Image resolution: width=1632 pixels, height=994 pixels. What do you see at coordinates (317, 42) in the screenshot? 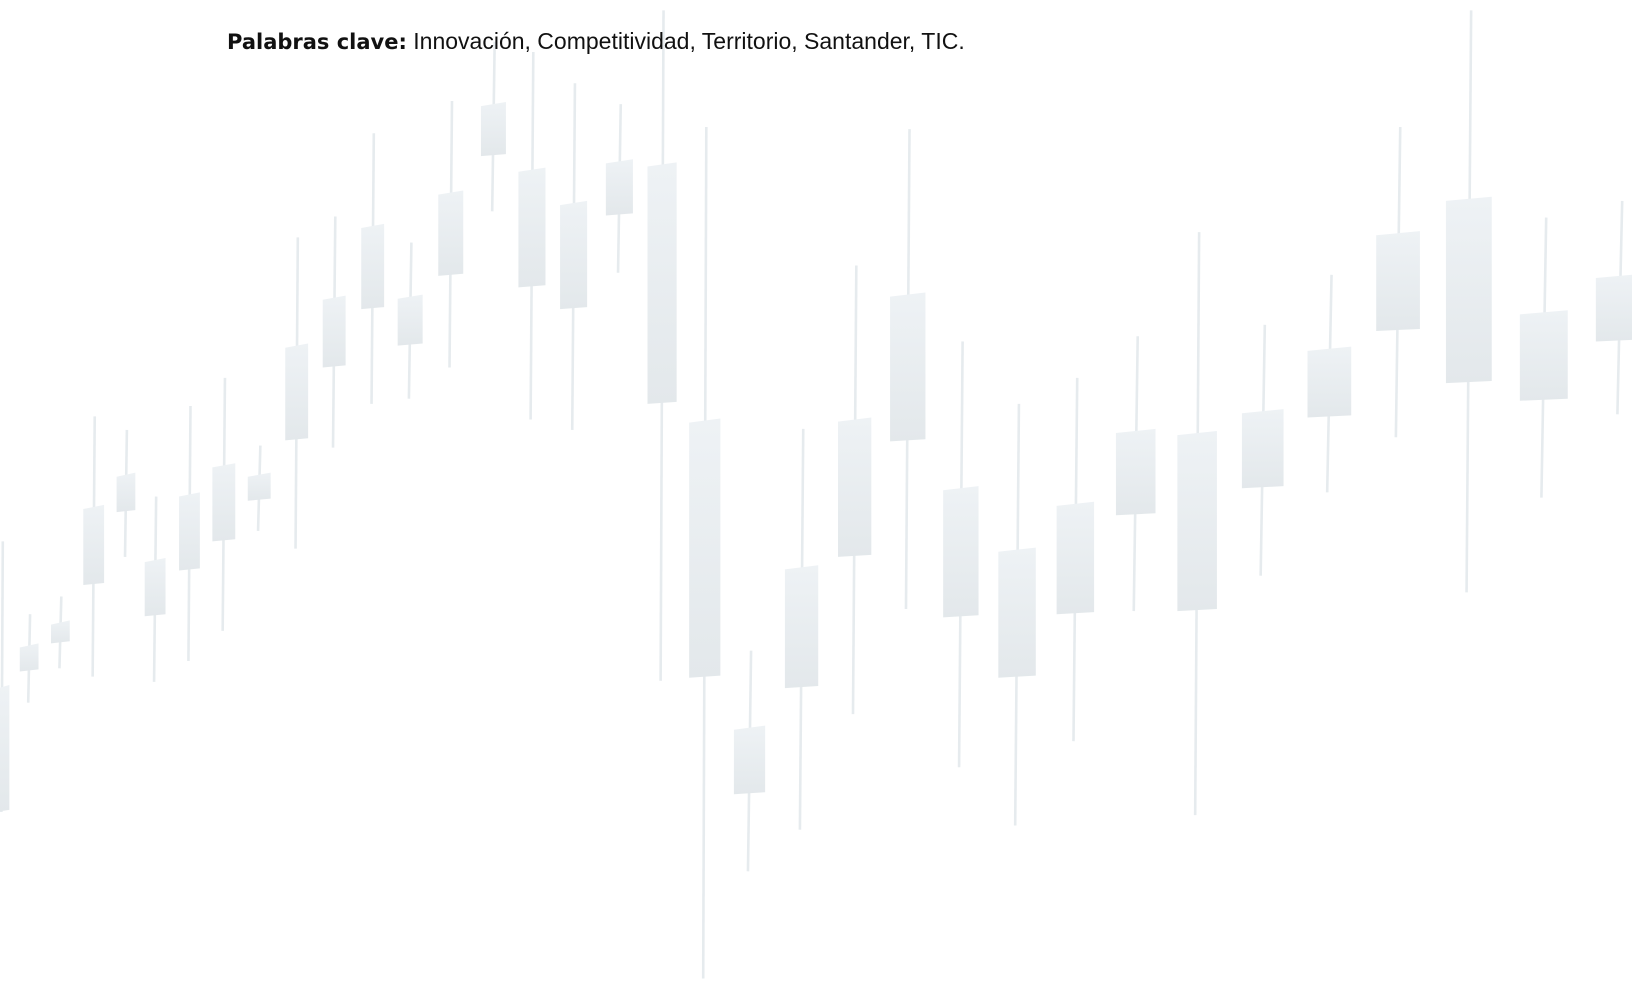
I see `keywords-label: Palabras clave:` at bounding box center [317, 42].